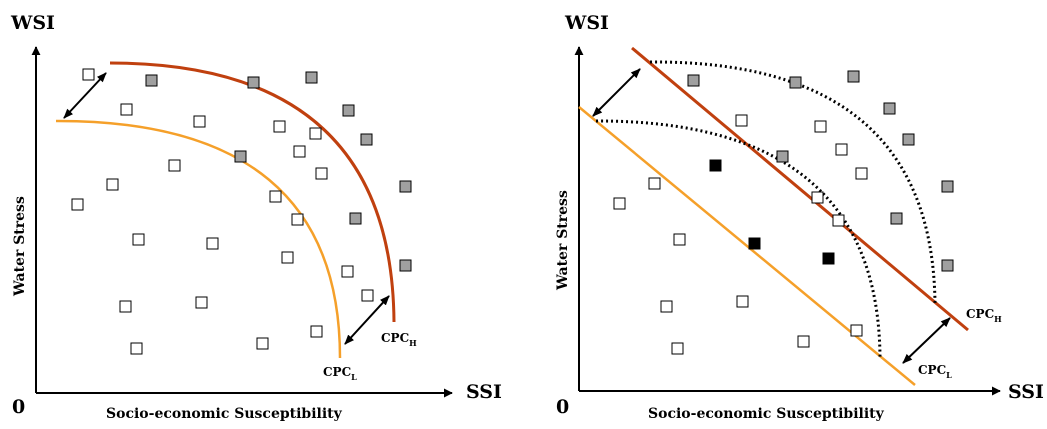 The height and width of the screenshot is (429, 1047). What do you see at coordinates (766, 414) in the screenshot?
I see `right-x-axis-name: Socio-economic Susceptibility` at bounding box center [766, 414].